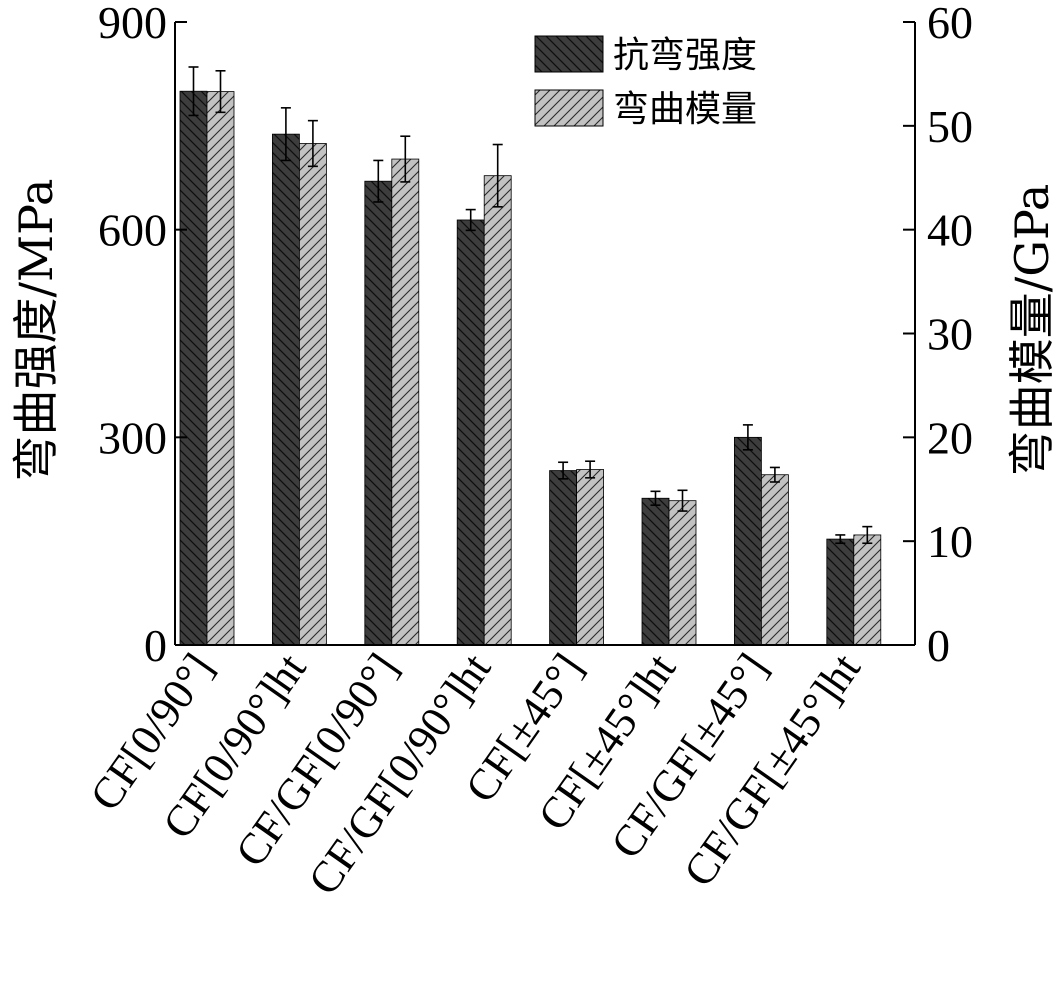 The height and width of the screenshot is (1006, 1063). What do you see at coordinates (685, 55) in the screenshot?
I see `legend-label-strength: 抗弯强度` at bounding box center [685, 55].